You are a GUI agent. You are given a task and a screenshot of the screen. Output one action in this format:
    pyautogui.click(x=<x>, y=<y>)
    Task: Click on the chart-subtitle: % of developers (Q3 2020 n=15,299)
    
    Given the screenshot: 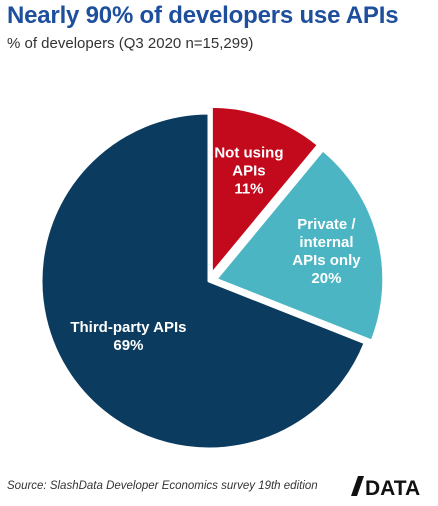 What is the action you would take?
    pyautogui.click(x=130, y=43)
    